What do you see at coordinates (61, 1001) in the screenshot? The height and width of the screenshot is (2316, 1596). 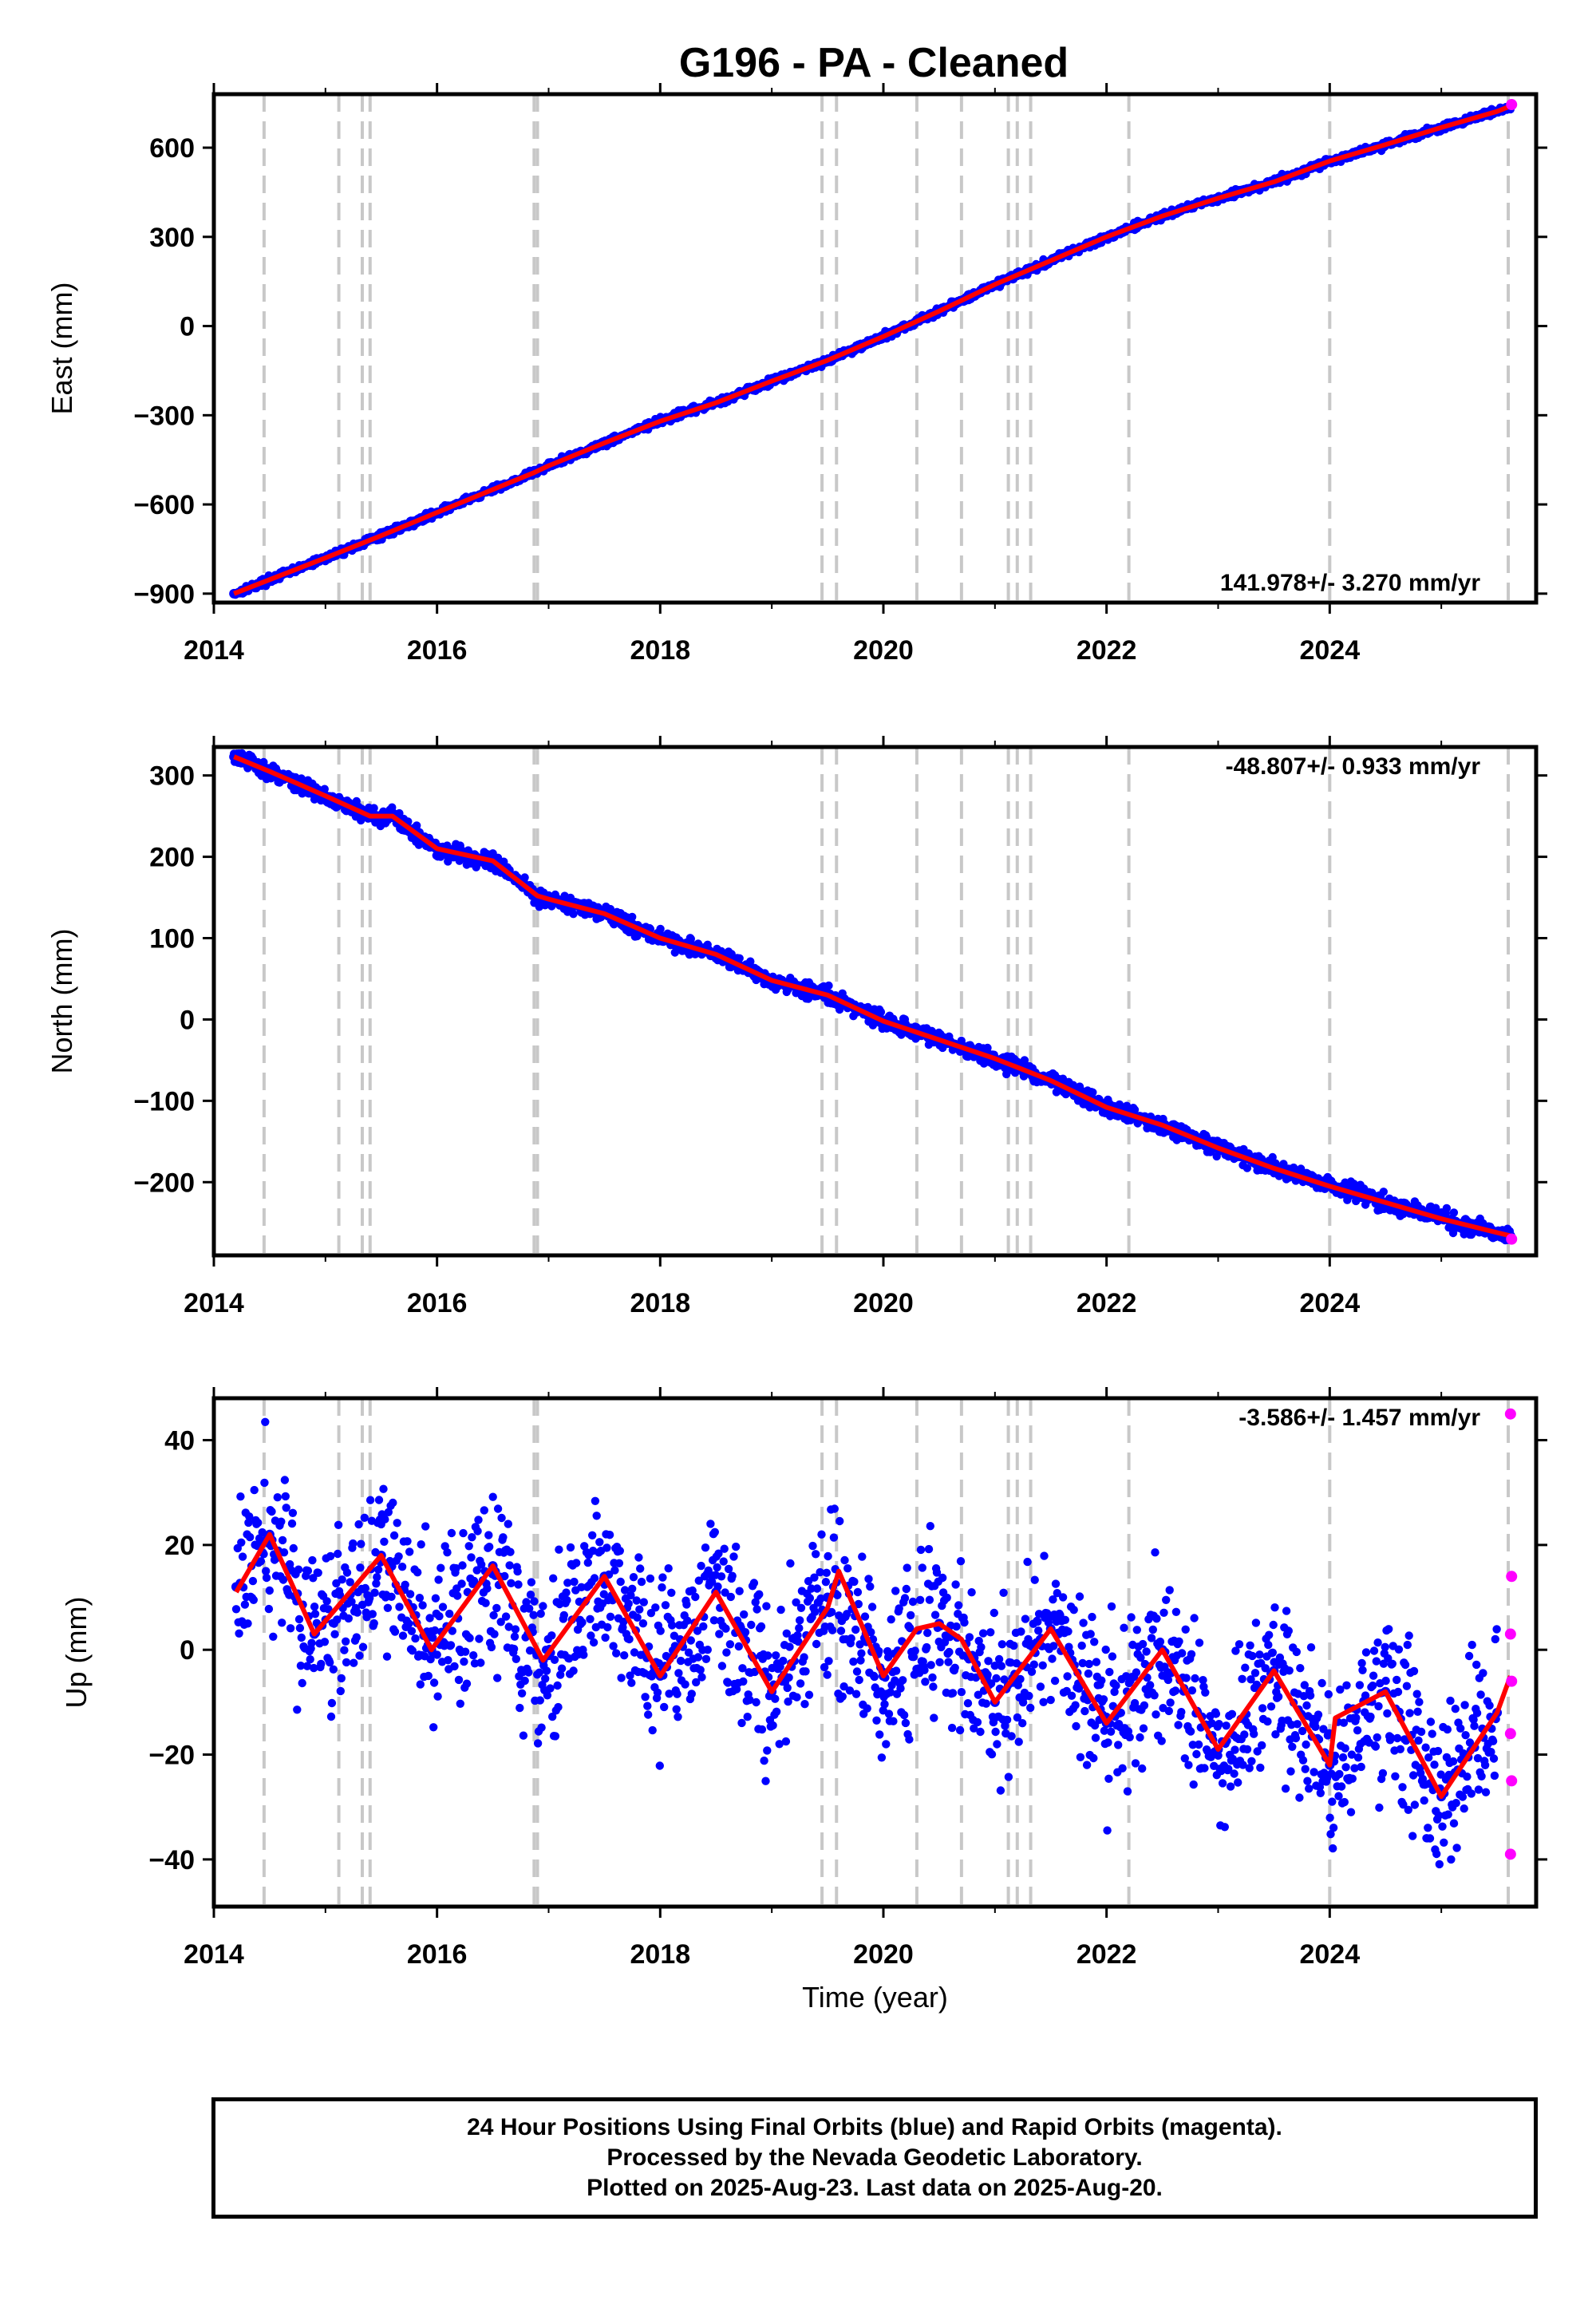 I see `y-axis-title: North (mm)` at bounding box center [61, 1001].